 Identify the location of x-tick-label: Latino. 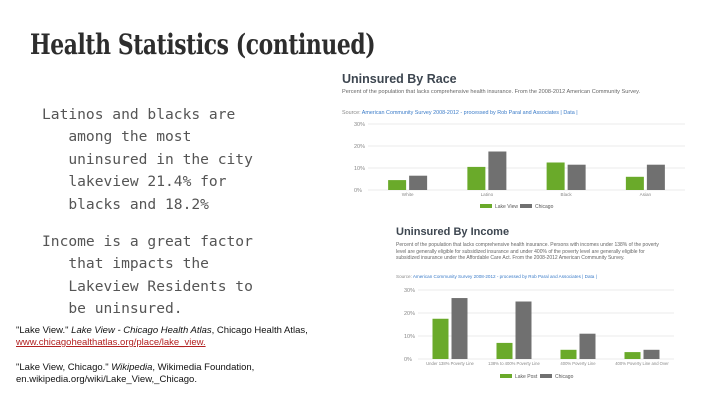
(487, 194).